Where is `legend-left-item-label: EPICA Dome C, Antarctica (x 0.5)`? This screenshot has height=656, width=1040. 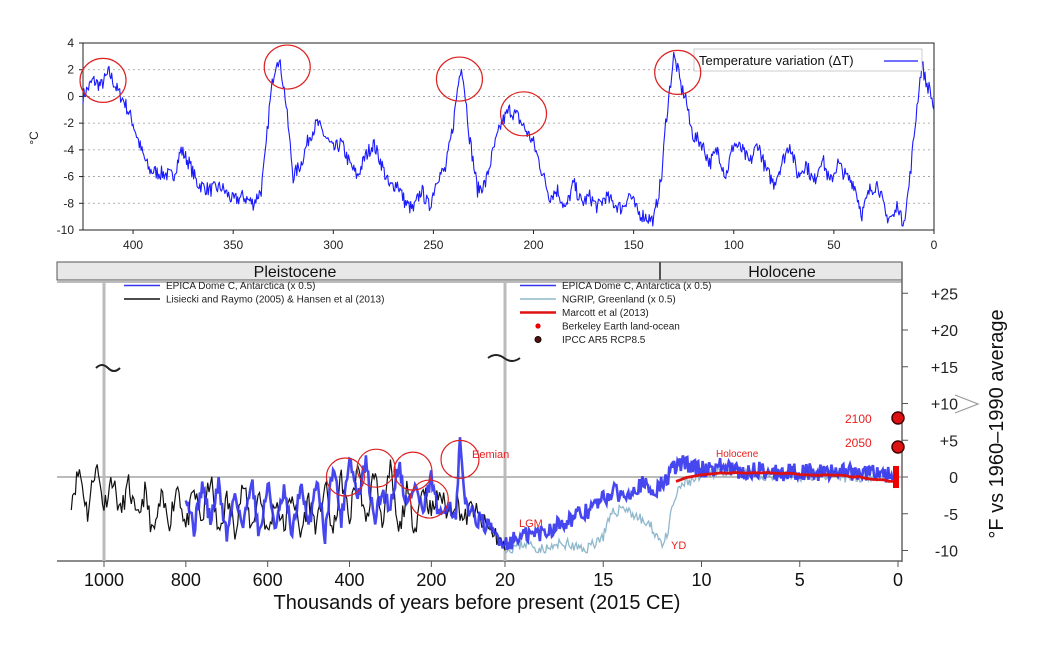
legend-left-item-label: EPICA Dome C, Antarctica (x 0.5) is located at coordinates (241, 286).